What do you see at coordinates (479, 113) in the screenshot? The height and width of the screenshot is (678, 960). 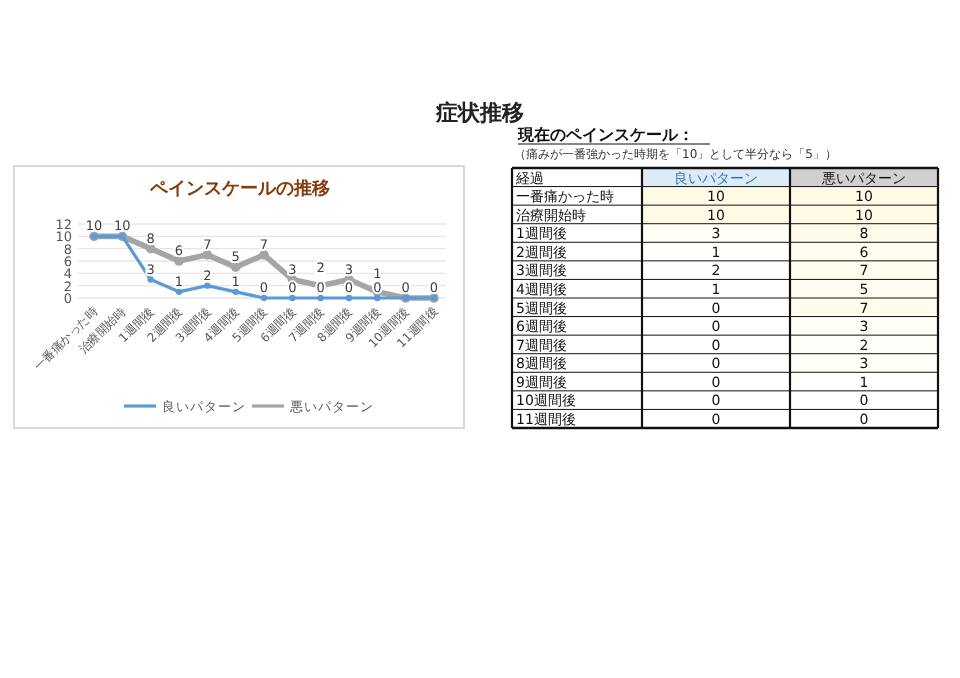 I see `chart-title: 症状推移` at bounding box center [479, 113].